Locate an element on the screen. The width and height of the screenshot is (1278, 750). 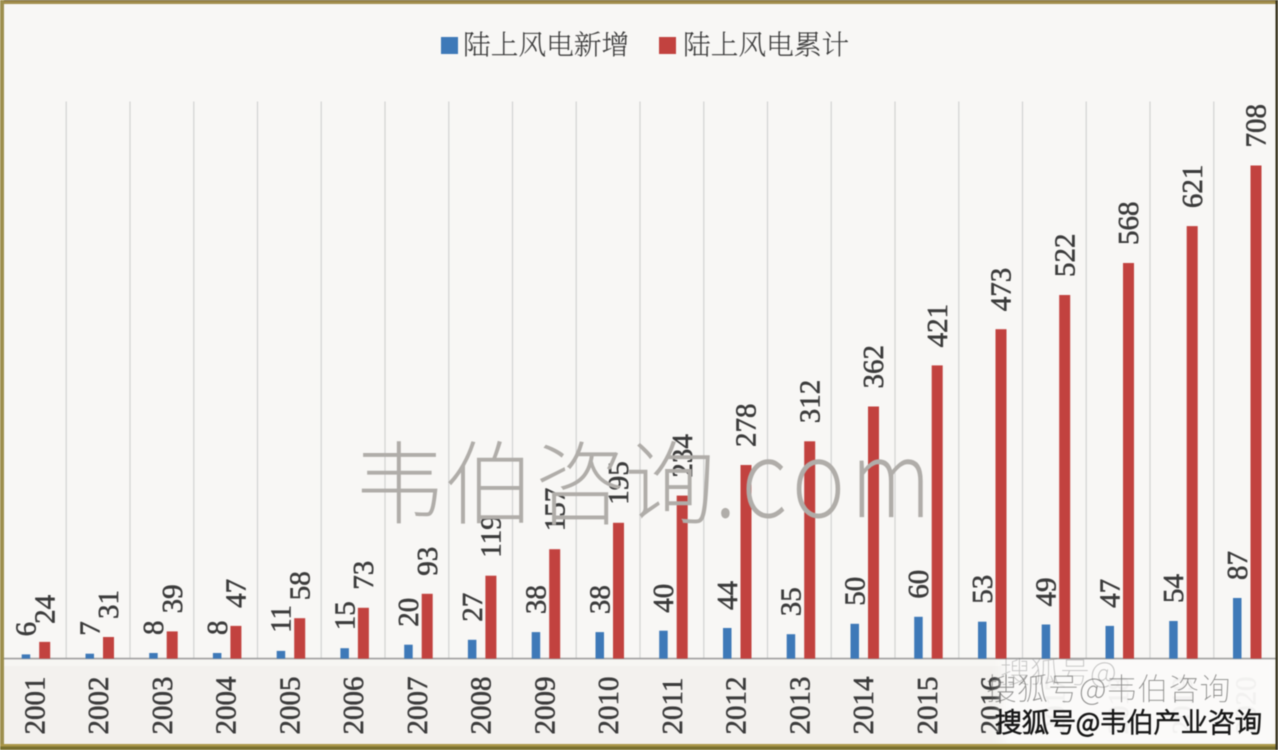
svg-text: 2008 is located at coordinates (482, 706).